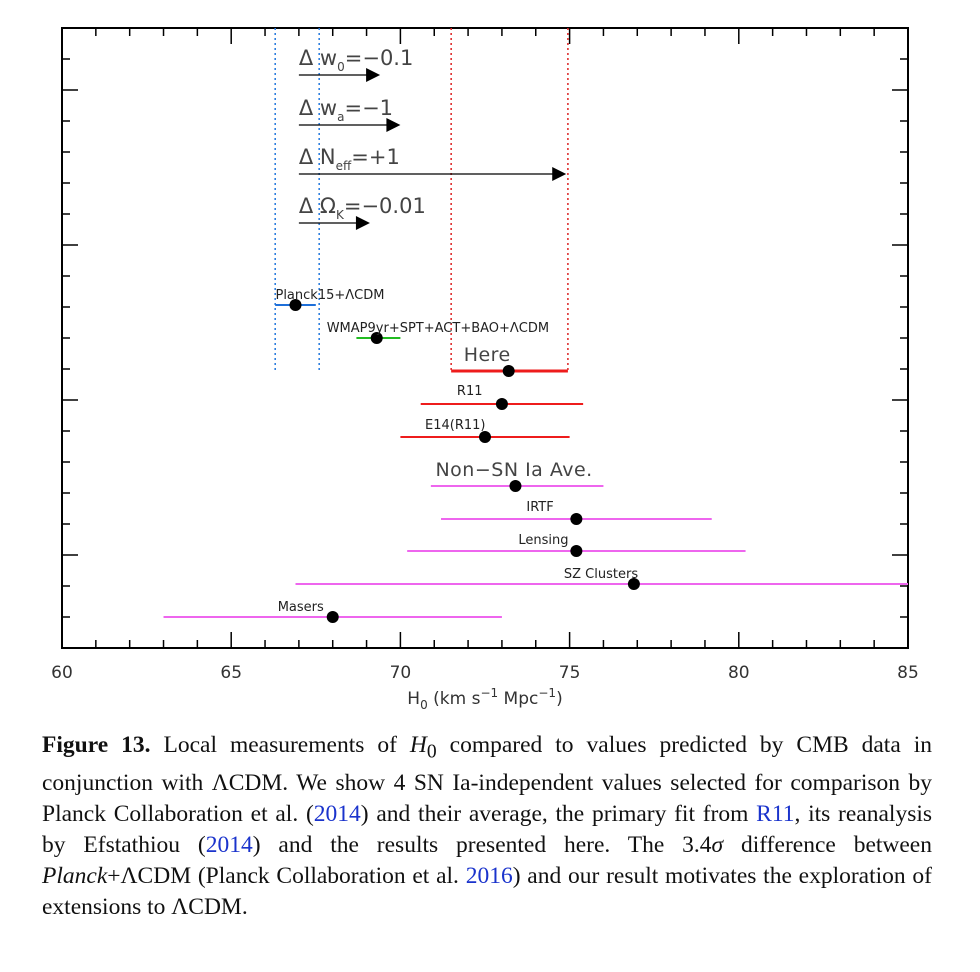  Describe the element at coordinates (908, 673) in the screenshot. I see `x-tick-label: 85` at that location.